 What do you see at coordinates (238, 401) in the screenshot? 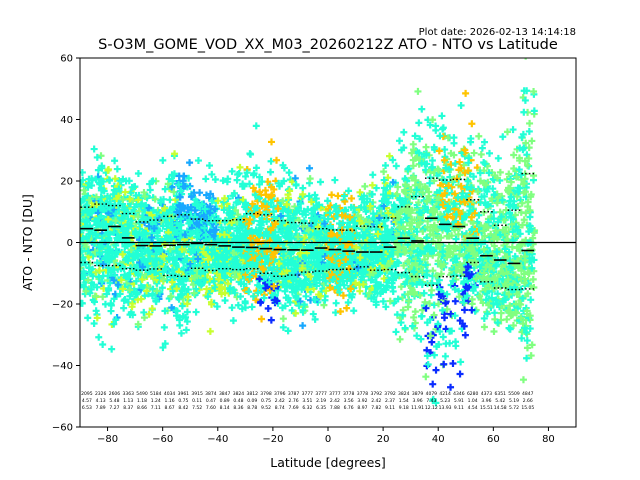
I see `bin-stat-label: 0.48` at bounding box center [238, 401].